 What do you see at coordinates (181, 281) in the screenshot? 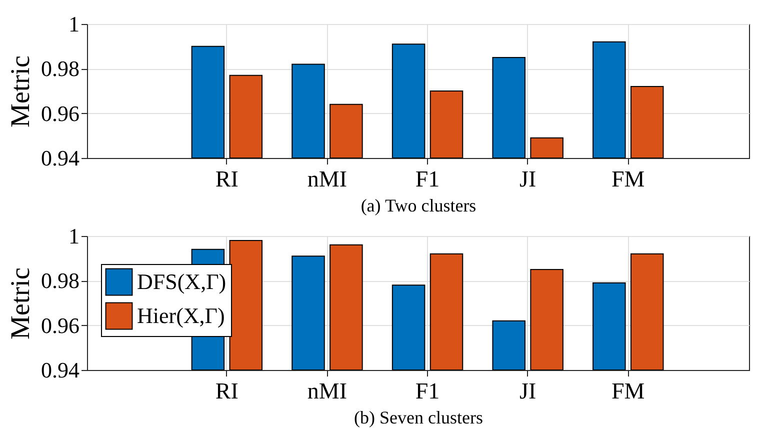
I see `legend-label: DFS(X,Γ)` at bounding box center [181, 281].